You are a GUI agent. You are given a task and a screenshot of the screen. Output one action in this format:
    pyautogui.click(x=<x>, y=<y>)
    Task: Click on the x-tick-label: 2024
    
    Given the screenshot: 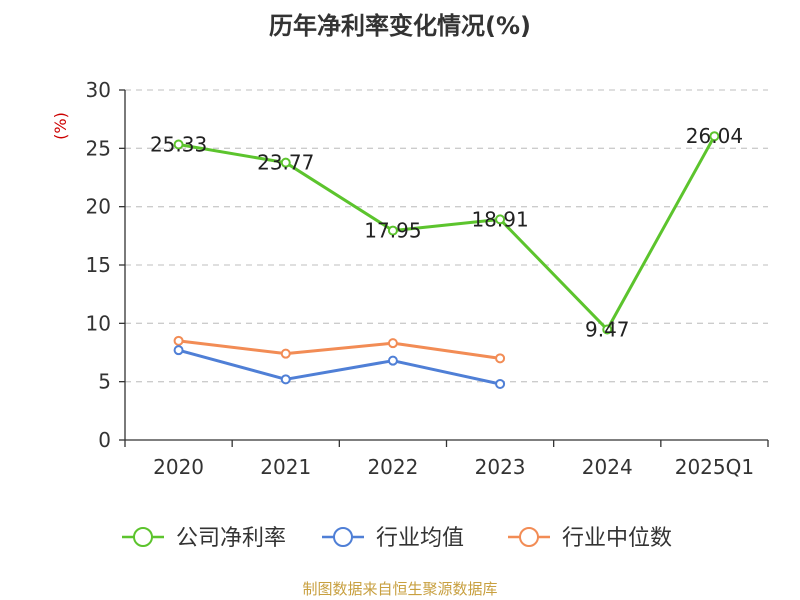 What is the action you would take?
    pyautogui.click(x=607, y=467)
    